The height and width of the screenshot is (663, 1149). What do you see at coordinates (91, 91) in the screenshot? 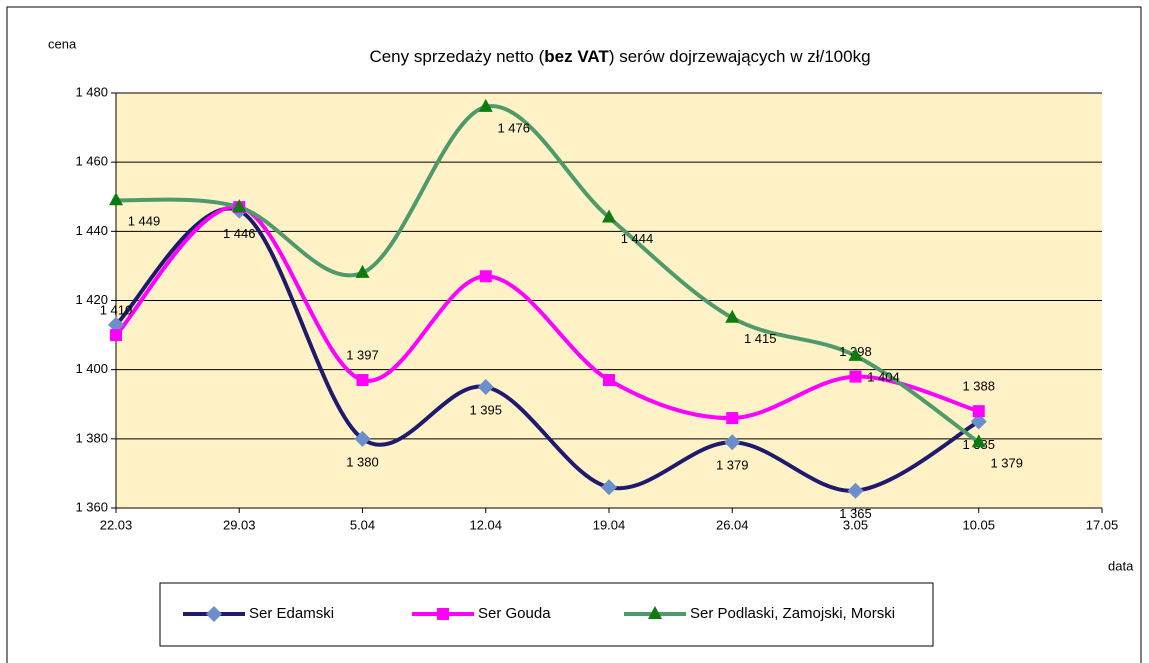
I see `y-tick-label: 1 480` at bounding box center [91, 91].